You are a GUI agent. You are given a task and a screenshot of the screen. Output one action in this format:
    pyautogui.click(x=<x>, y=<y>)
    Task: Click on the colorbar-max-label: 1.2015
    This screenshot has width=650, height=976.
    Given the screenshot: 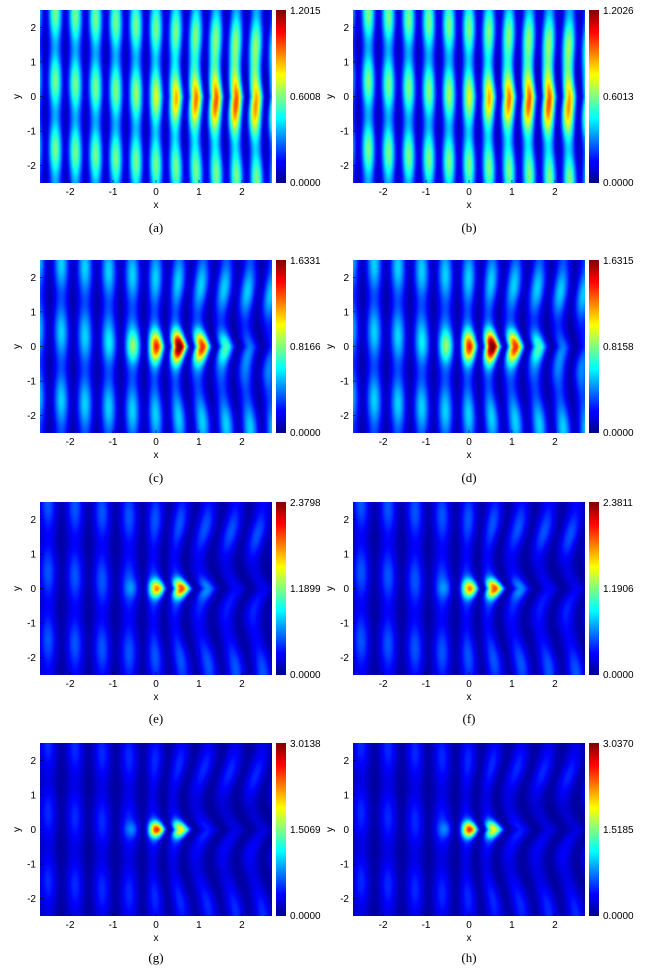 What is the action you would take?
    pyautogui.click(x=305, y=11)
    